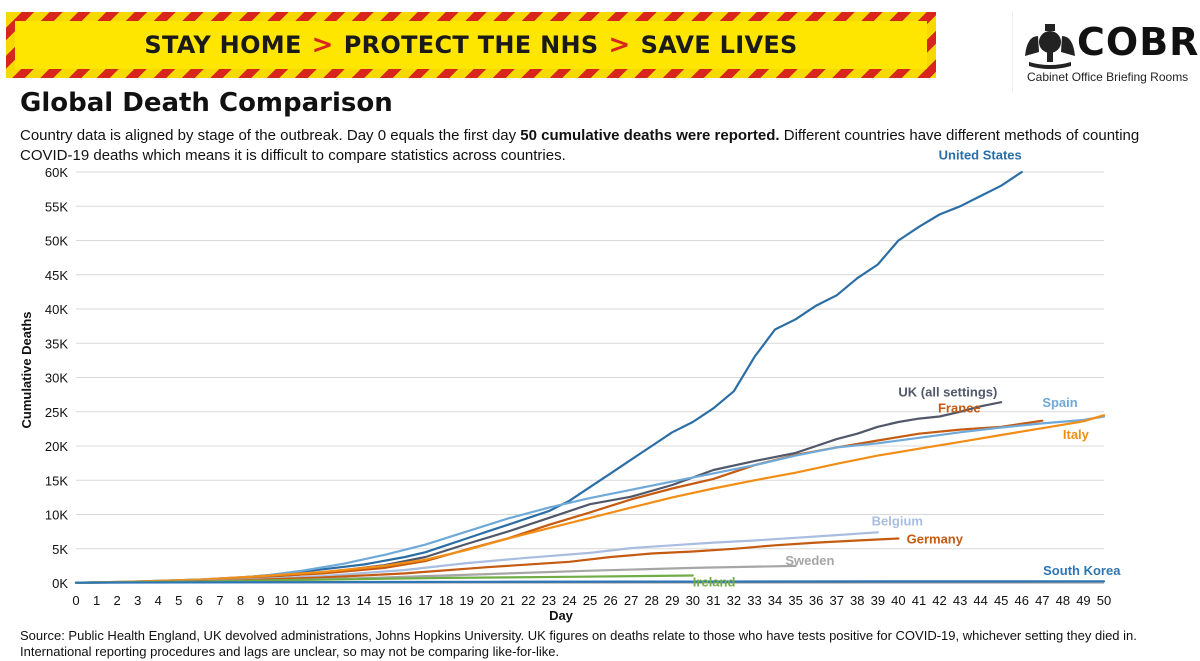  Describe the element at coordinates (343, 600) in the screenshot. I see `x-tick-label: 13` at that location.